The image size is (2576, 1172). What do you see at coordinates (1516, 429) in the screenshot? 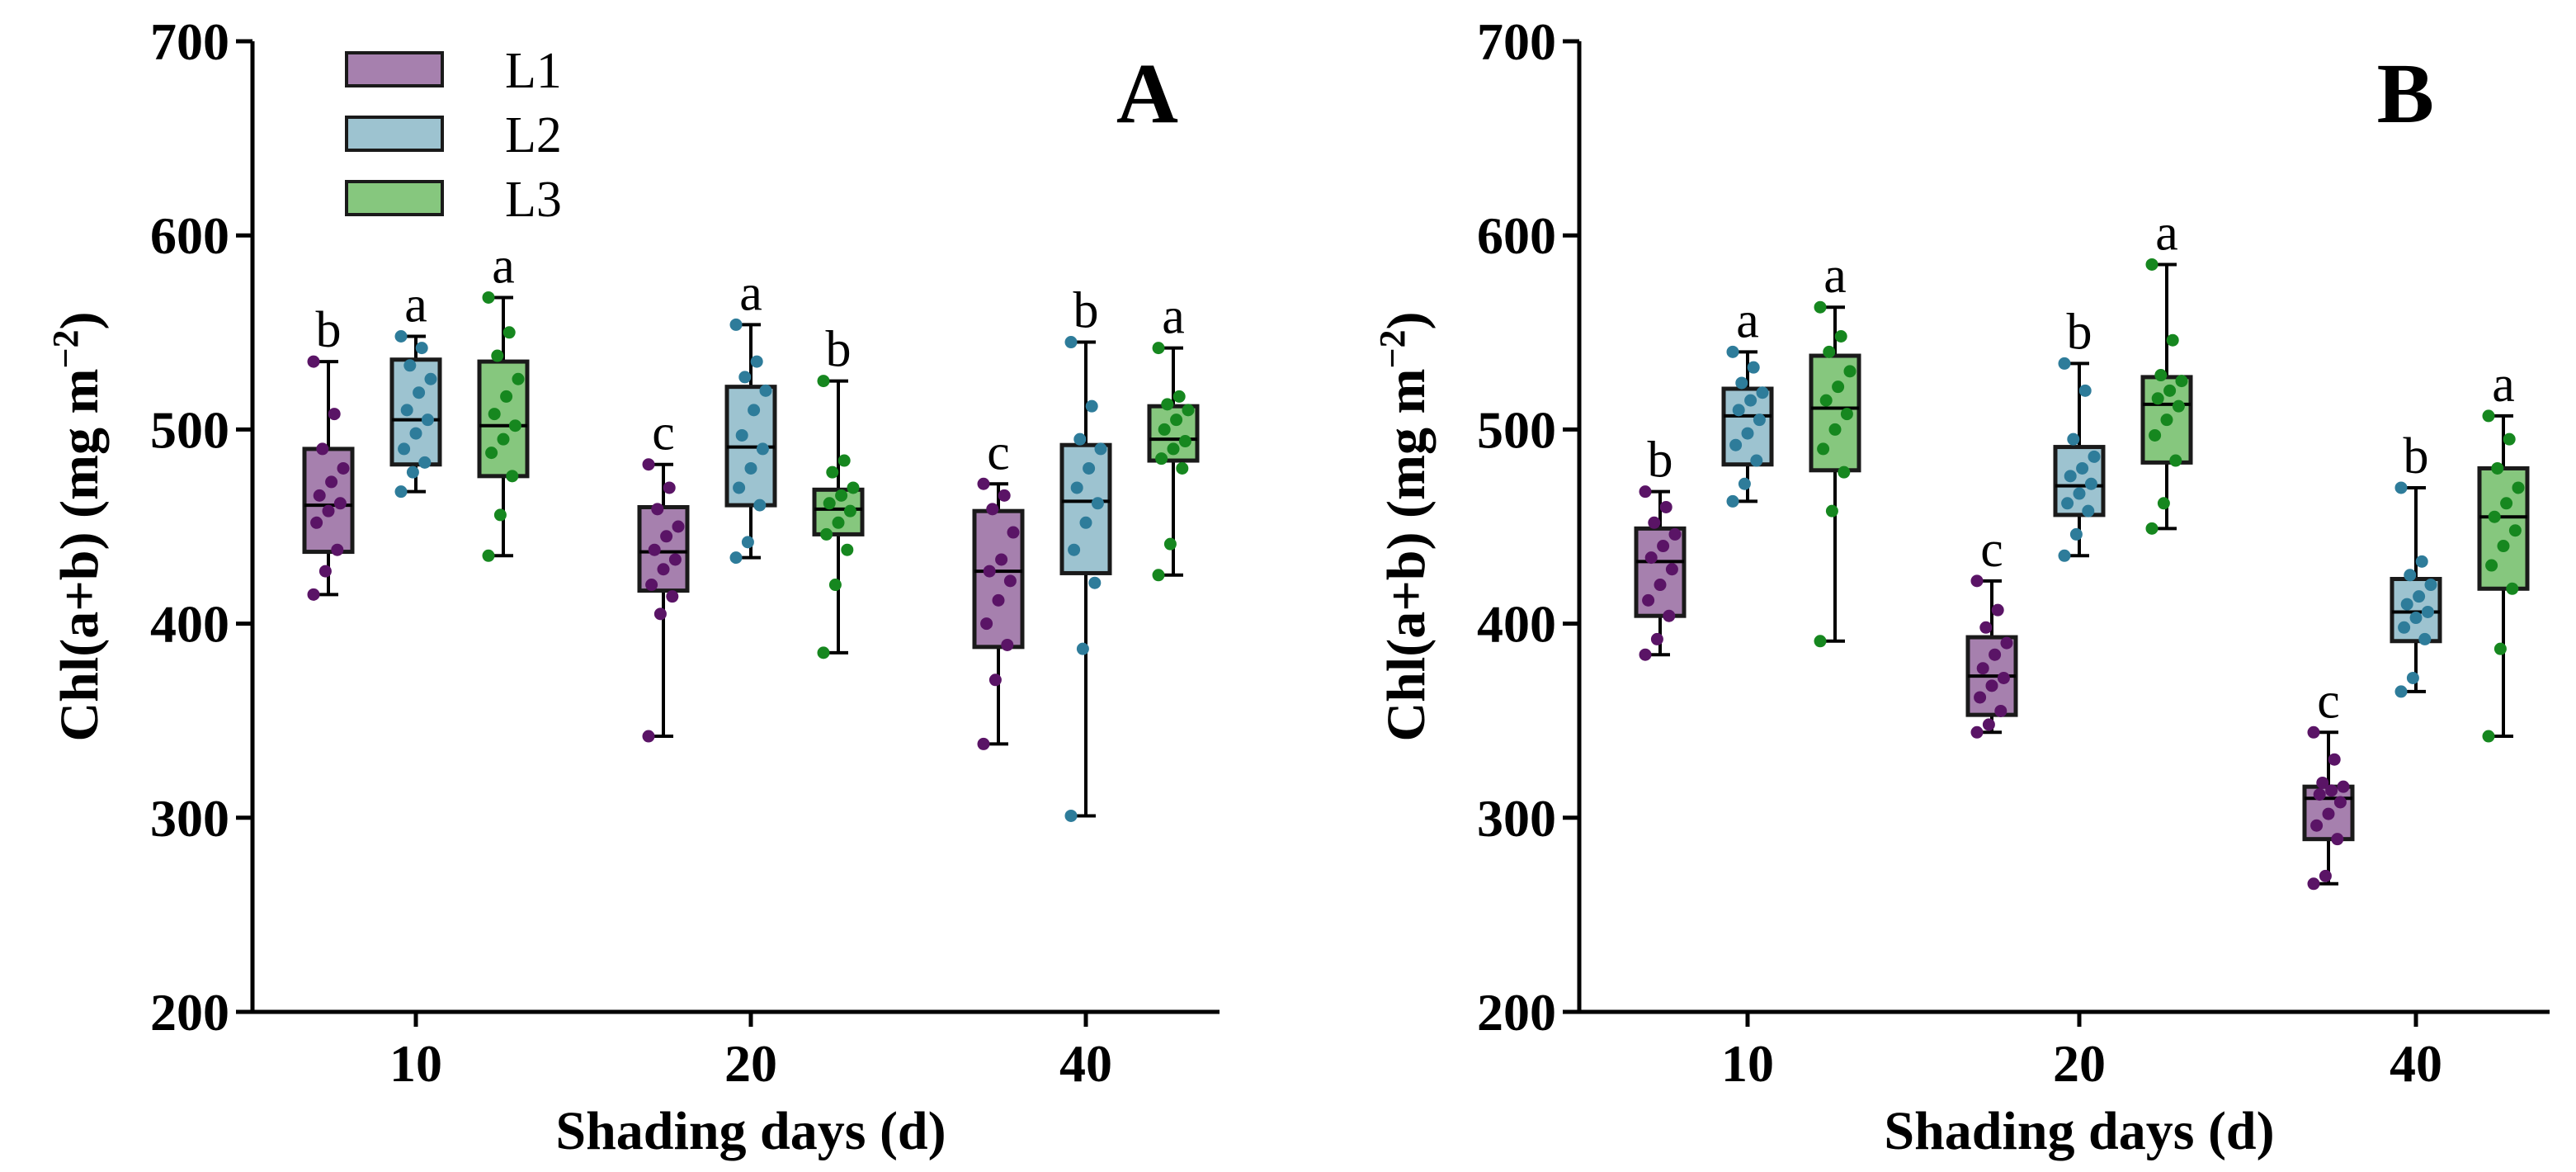
I see `panel-b-y-tick-label-500: 500` at bounding box center [1516, 429].